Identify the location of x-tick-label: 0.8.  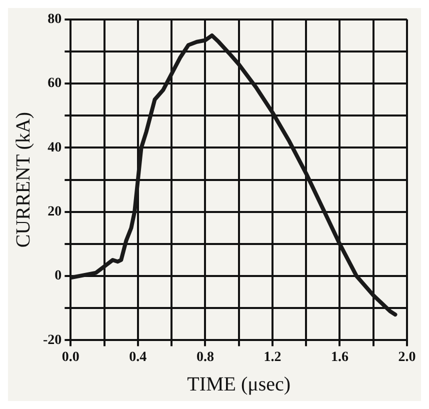
(205, 358).